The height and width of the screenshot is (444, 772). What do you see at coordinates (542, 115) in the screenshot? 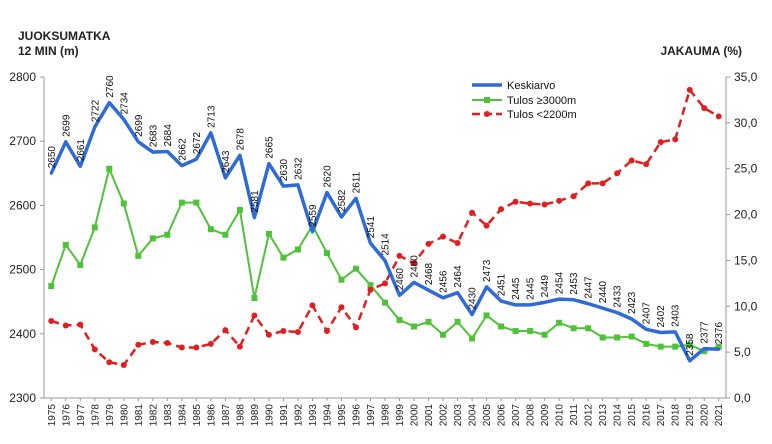
I see `legend-label-tulos-2200: Tulos <2200m` at bounding box center [542, 115].